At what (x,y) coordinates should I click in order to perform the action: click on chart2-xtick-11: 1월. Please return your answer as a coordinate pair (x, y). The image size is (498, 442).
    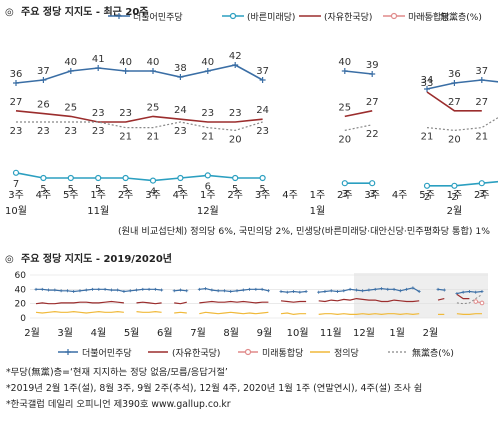
    Looking at the image, I should click on (397, 333).